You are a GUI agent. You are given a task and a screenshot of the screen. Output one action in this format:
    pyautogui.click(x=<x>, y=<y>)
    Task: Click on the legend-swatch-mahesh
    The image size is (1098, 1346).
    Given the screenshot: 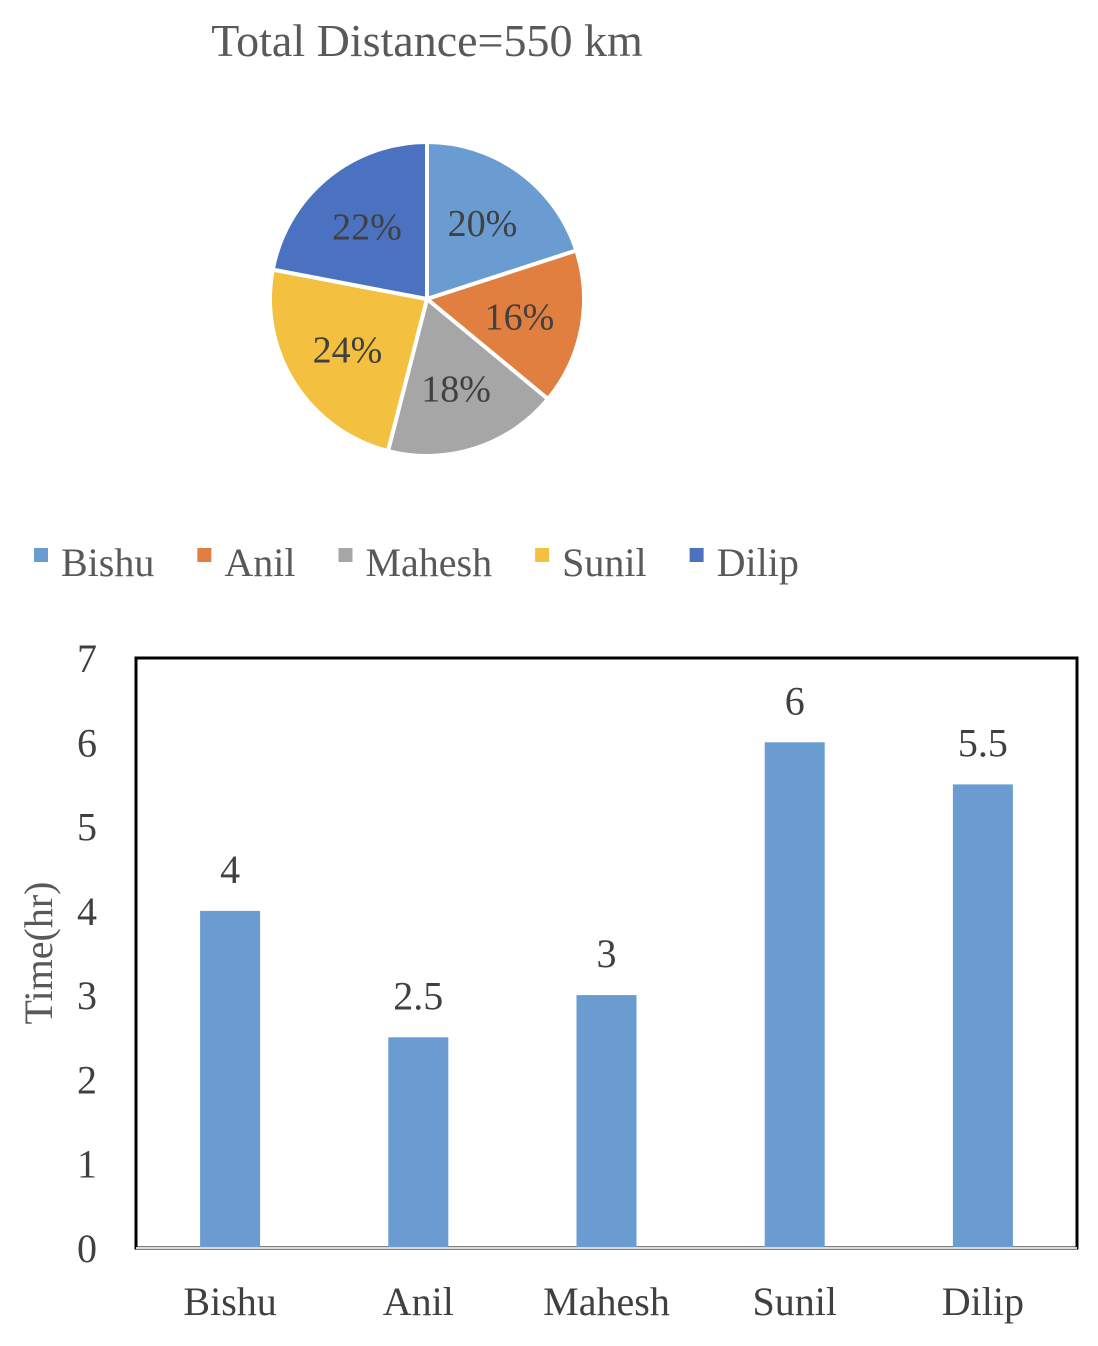 What is the action you would take?
    pyautogui.click(x=345, y=555)
    